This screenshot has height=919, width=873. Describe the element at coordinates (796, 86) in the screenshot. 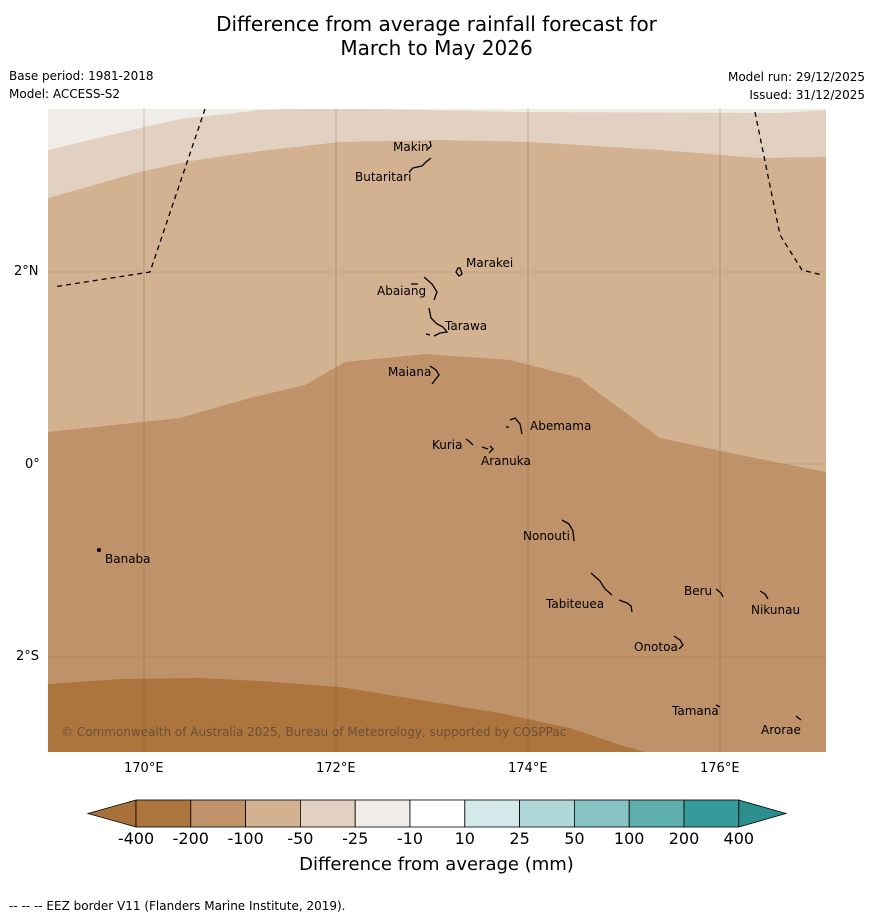

I see `meta-right: Model run: 29/12/2025 Issued: 31/12/2025` at that location.